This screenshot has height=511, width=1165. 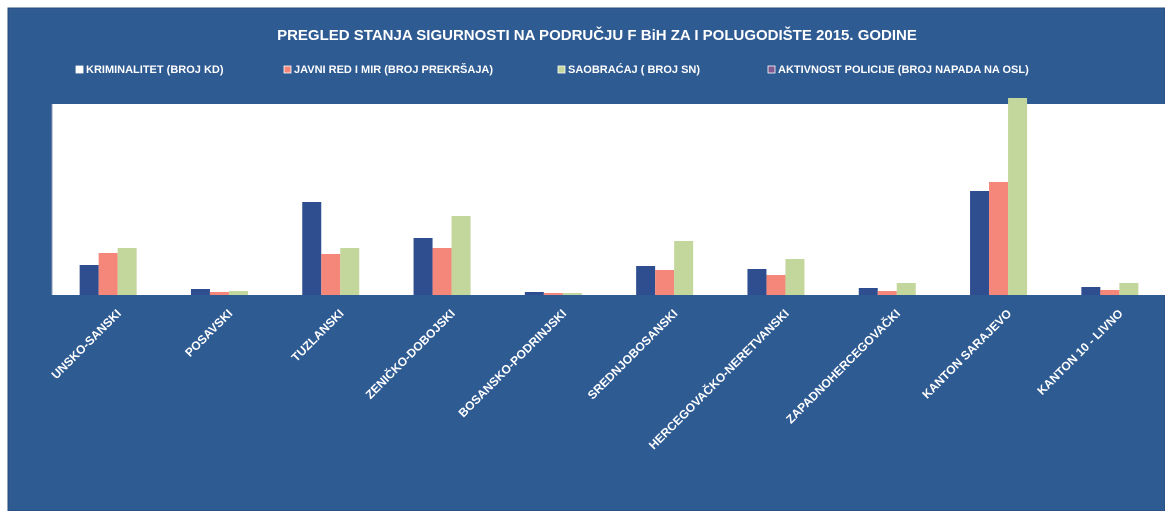 I want to click on legend-label: KRIMINALITET (BROJ KD), so click(x=155, y=70).